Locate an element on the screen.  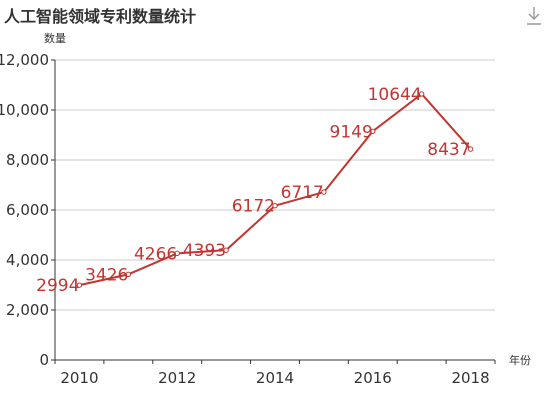
y-tick-label: 4,000 is located at coordinates (27, 260).